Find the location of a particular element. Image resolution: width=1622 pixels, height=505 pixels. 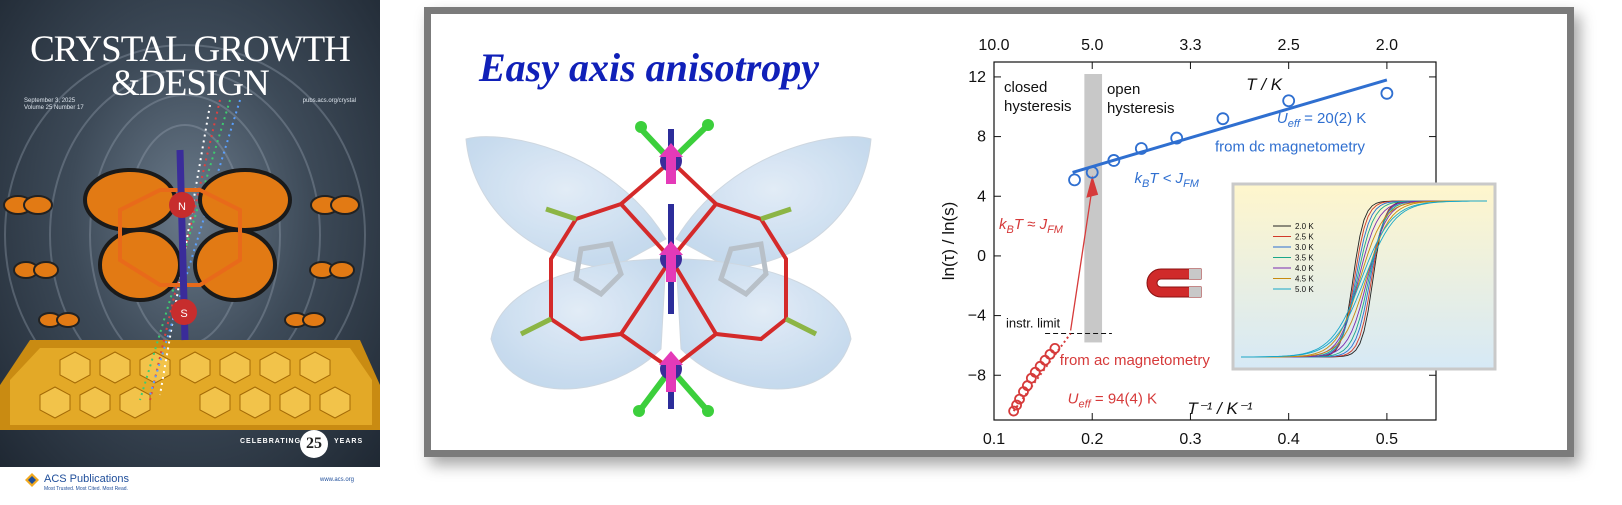

y-tick-label: −4 is located at coordinates (977, 316).